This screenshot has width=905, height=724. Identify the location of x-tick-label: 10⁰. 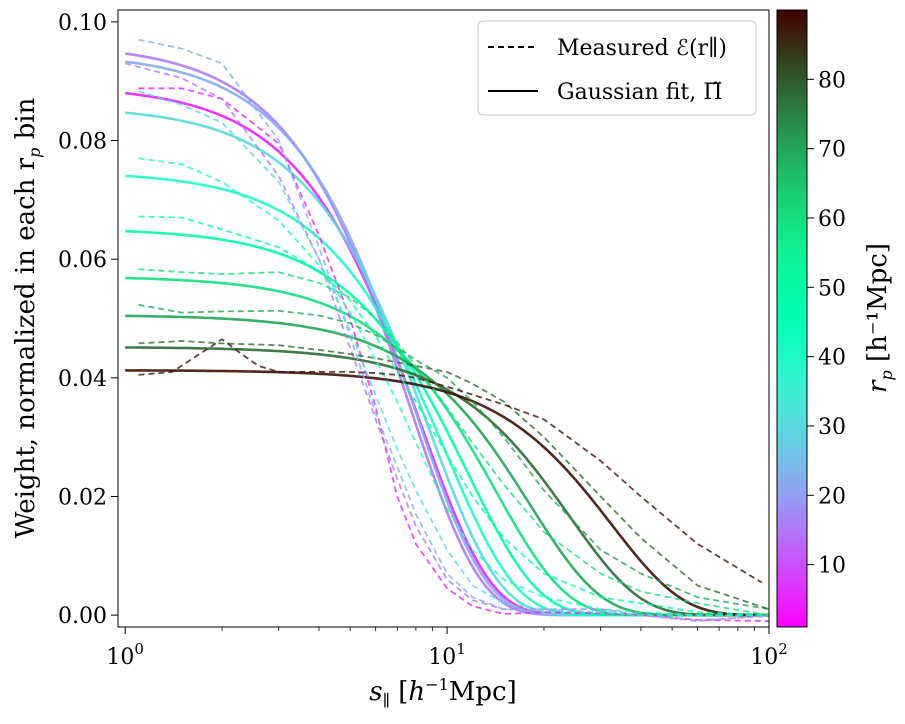
(125, 655).